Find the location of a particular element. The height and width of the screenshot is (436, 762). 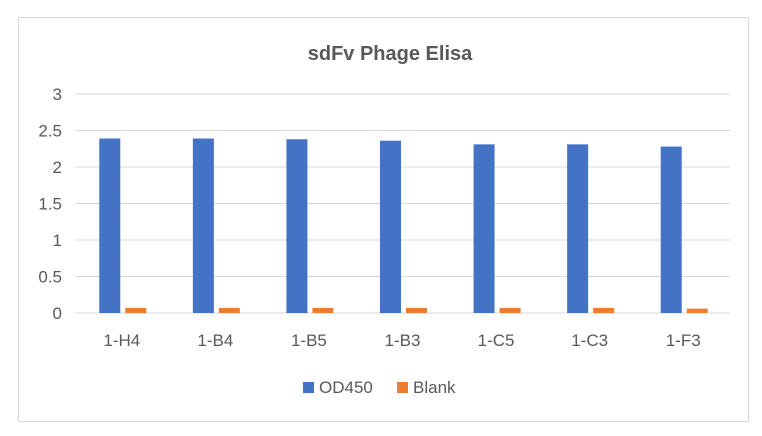

legend-label-od450: OD450 is located at coordinates (346, 387).